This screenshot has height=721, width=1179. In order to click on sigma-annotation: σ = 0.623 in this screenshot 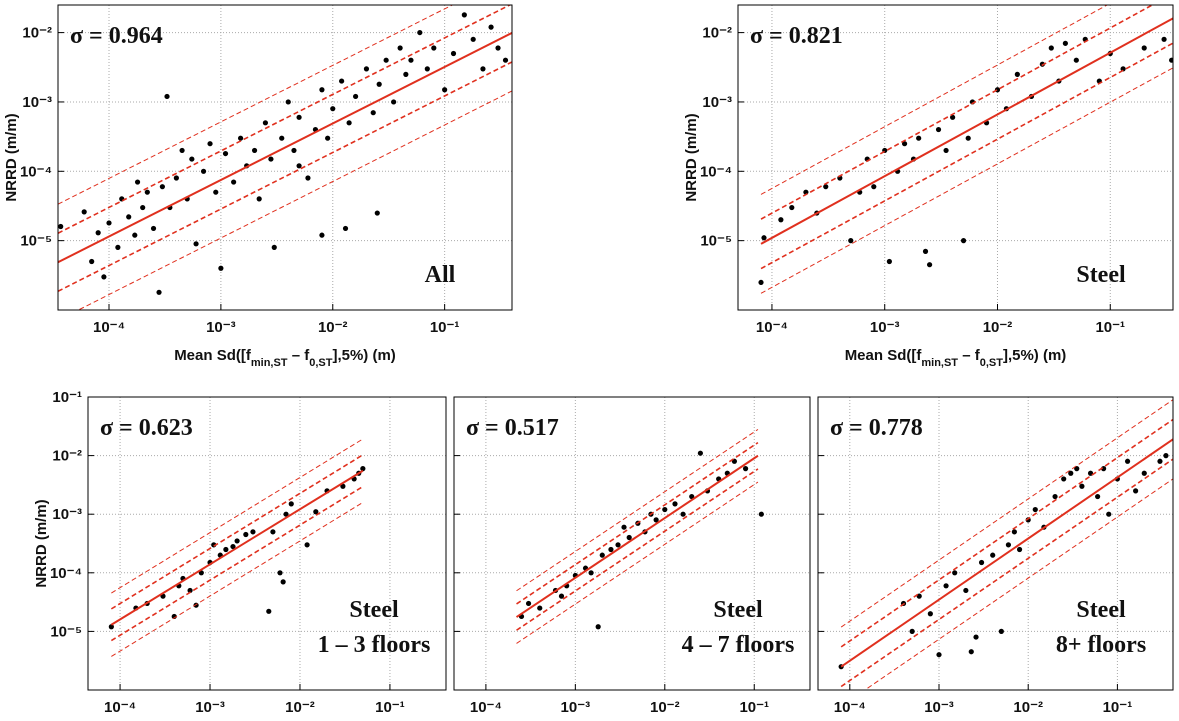, I will do `click(146, 428)`.